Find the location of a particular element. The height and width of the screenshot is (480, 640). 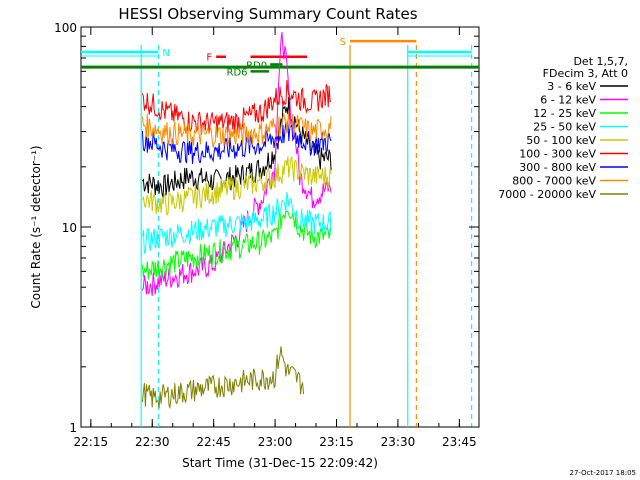

legend-label: 100 - 300 keV is located at coordinates (557, 154).